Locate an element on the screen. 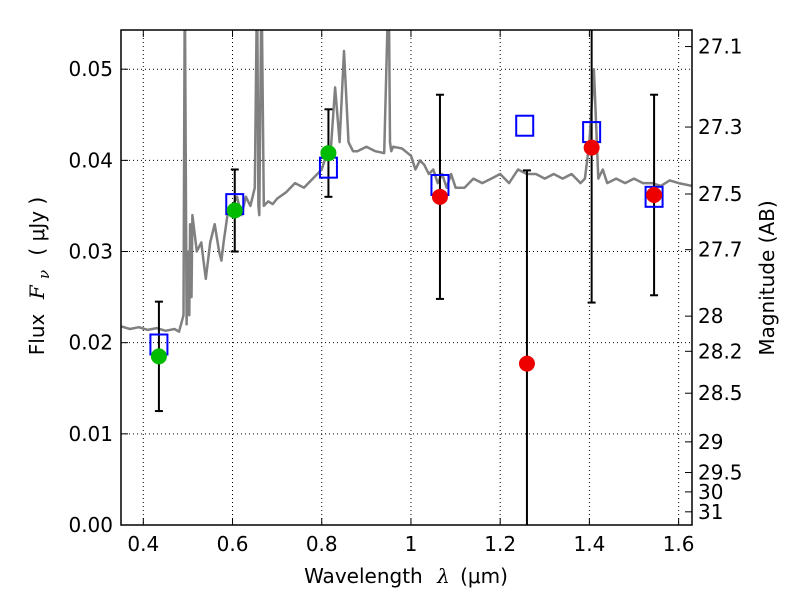 The width and height of the screenshot is (800, 600). x-tick-label: 1.6 is located at coordinates (679, 544).